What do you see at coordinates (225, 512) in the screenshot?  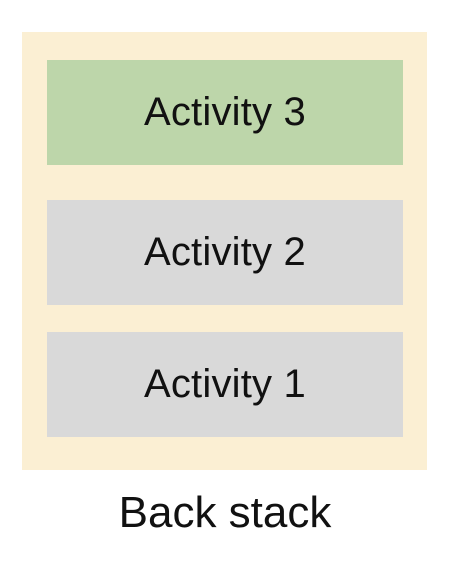 I see `back-stack-caption: Back stack` at bounding box center [225, 512].